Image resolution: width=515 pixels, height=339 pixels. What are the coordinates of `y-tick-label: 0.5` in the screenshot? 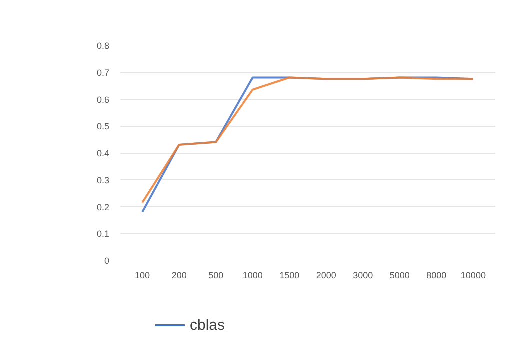 It's located at (103, 127).